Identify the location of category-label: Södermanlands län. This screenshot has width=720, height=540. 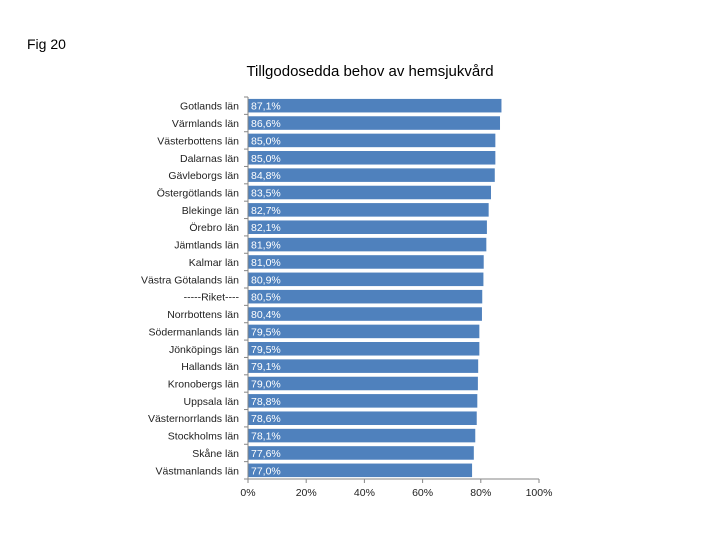
(194, 332).